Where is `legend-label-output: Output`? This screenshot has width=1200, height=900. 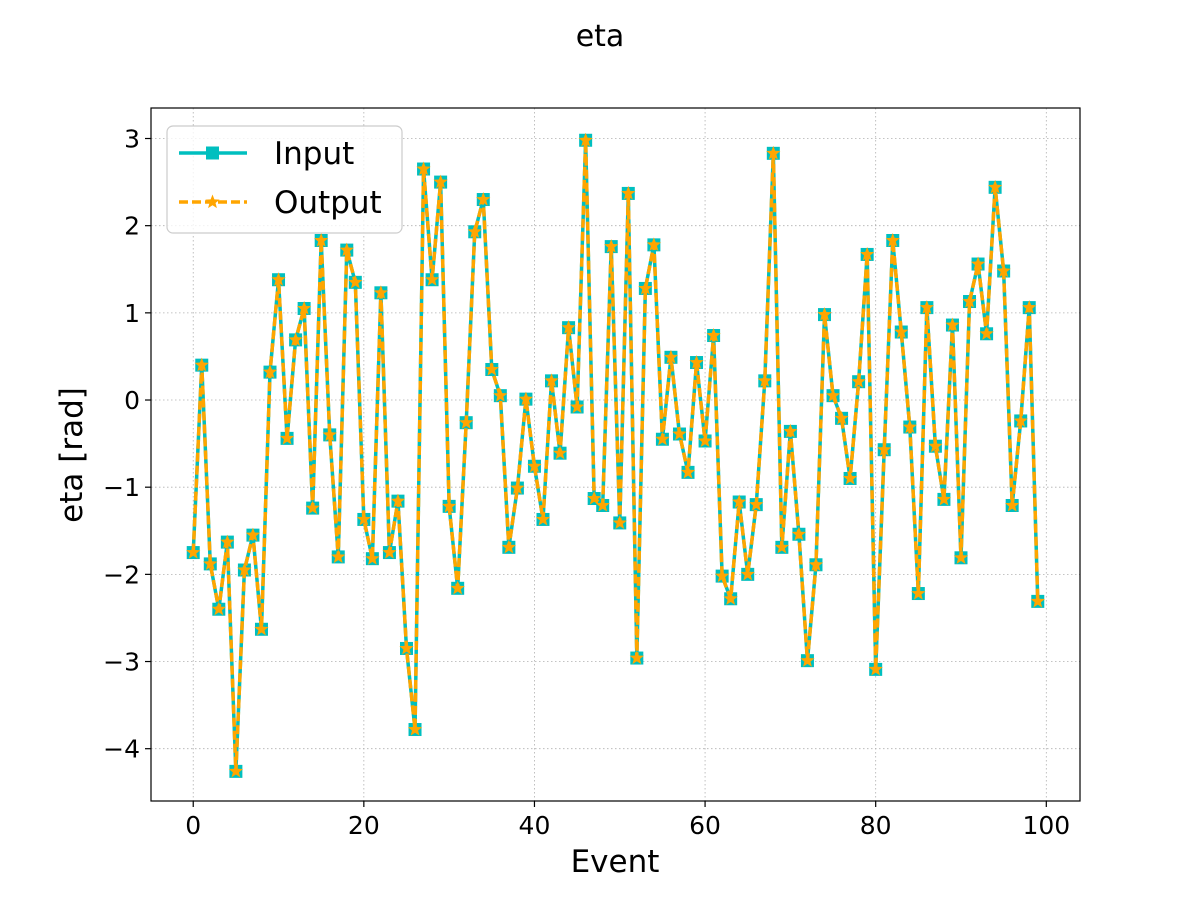 legend-label-output: Output is located at coordinates (328, 203).